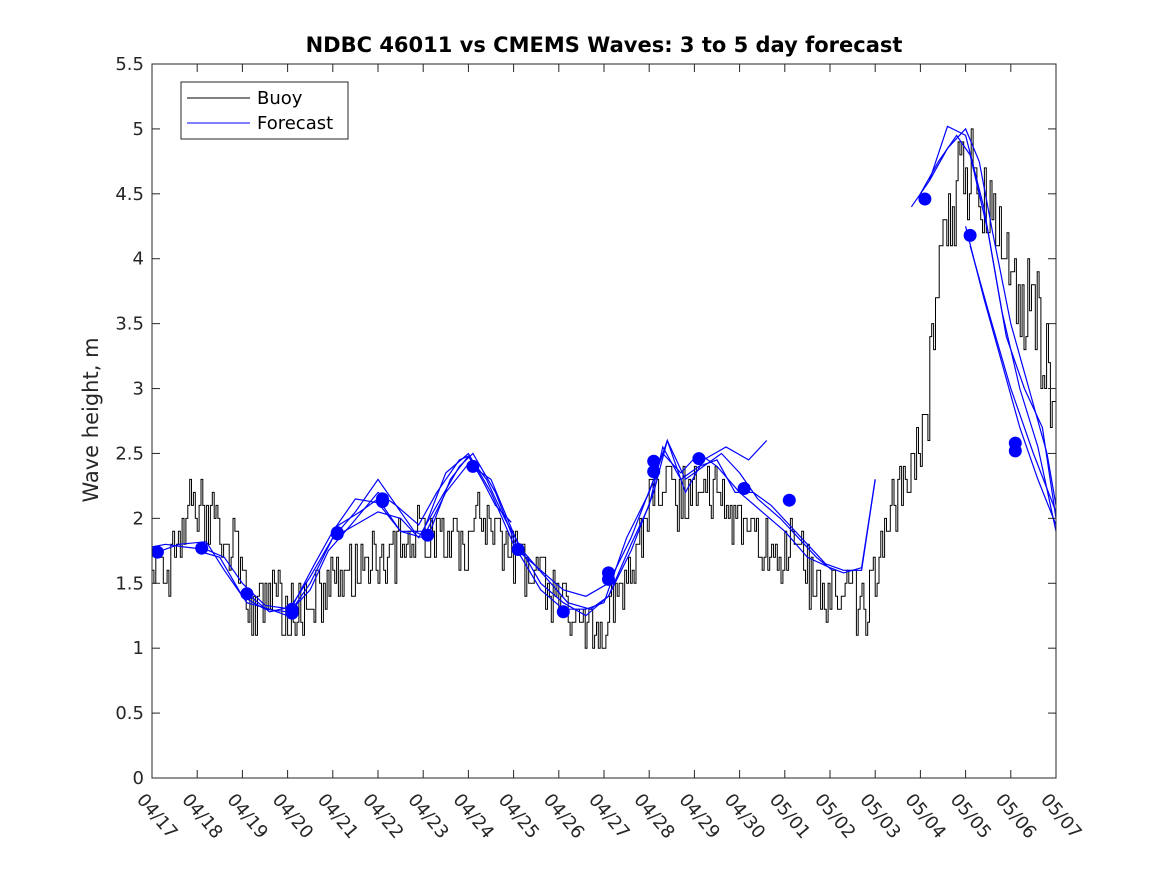  I want to click on y-tick-label: 3.5, so click(129, 324).